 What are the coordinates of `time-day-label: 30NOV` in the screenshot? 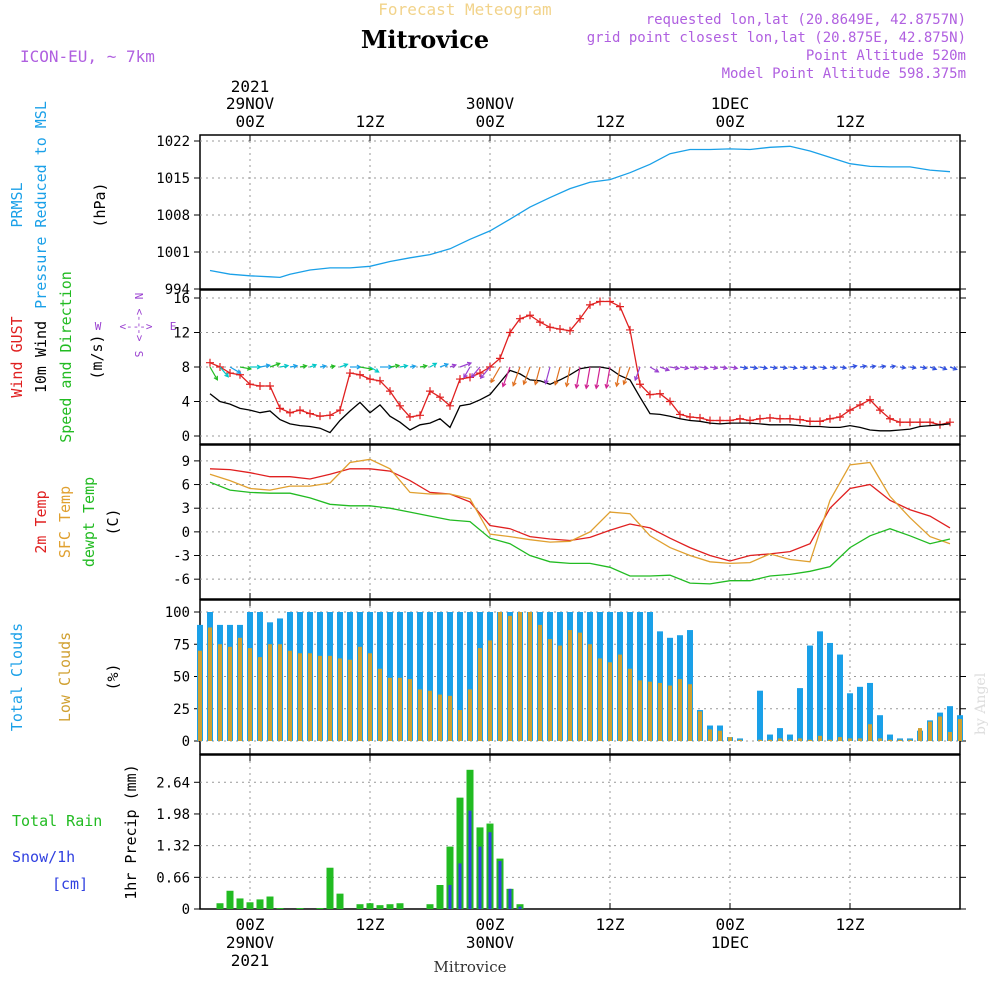 It's located at (490, 103).